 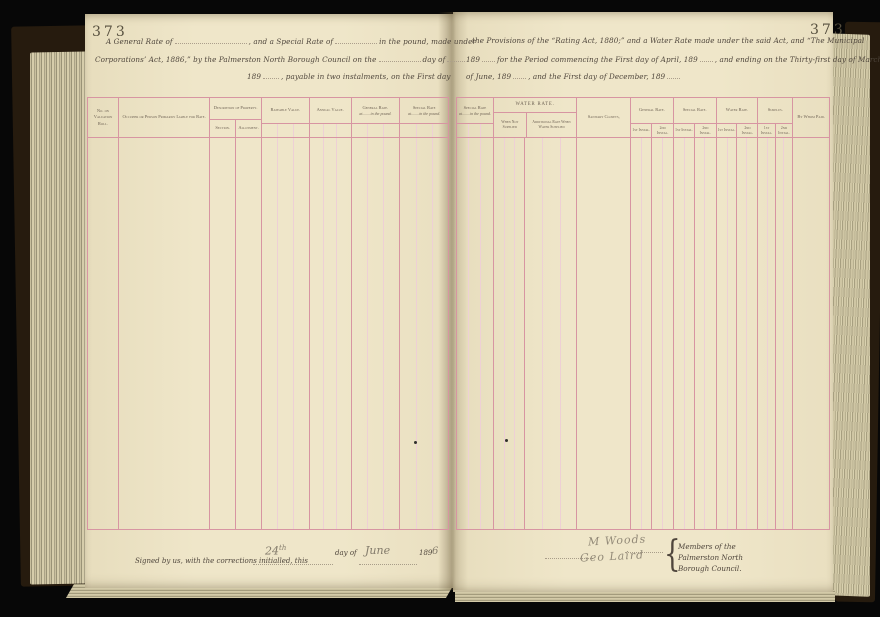 I want to click on body-col-general-rate-paid, so click(x=651, y=333).